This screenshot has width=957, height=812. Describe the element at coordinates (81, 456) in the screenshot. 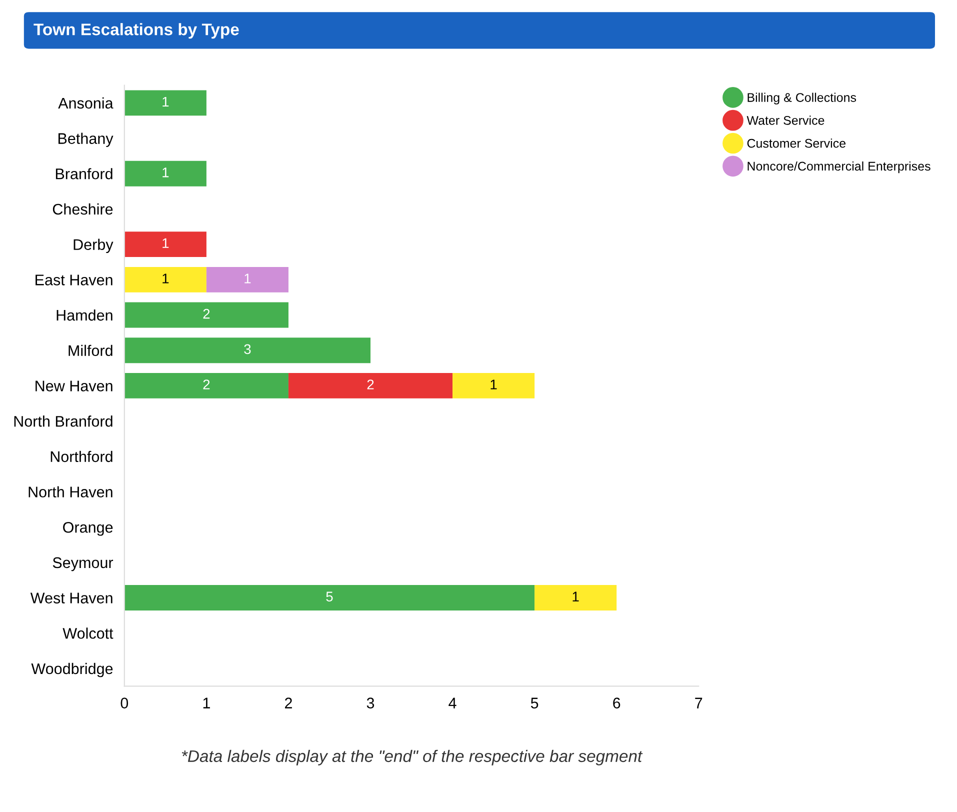

I see `y-tick-label: Northford` at that location.